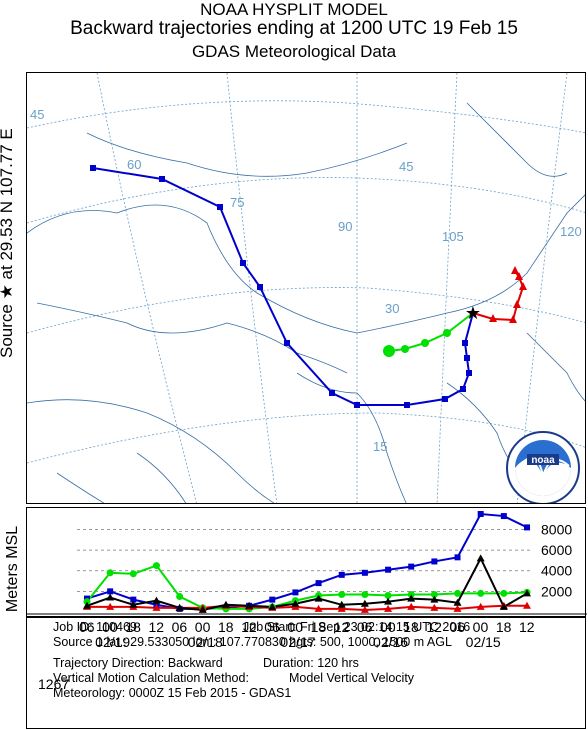  Describe the element at coordinates (380, 446) in the screenshot. I see `grid-label: 15` at that location.